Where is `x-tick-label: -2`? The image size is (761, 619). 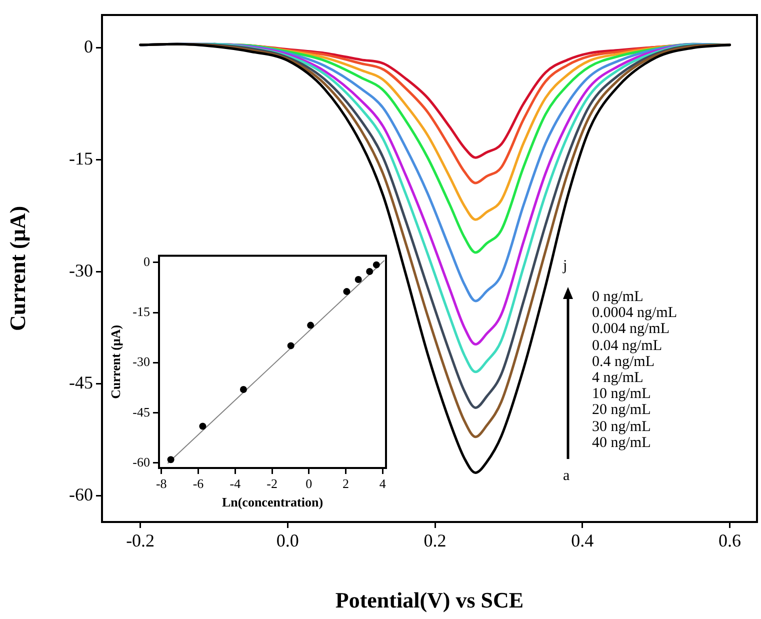 x-tick-label: -2 is located at coordinates (272, 484).